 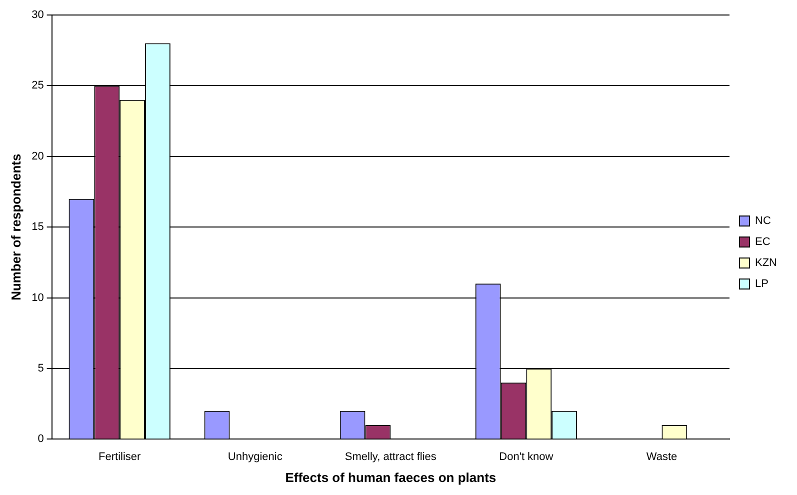 What do you see at coordinates (763, 221) in the screenshot?
I see `legend-label: NC` at bounding box center [763, 221].